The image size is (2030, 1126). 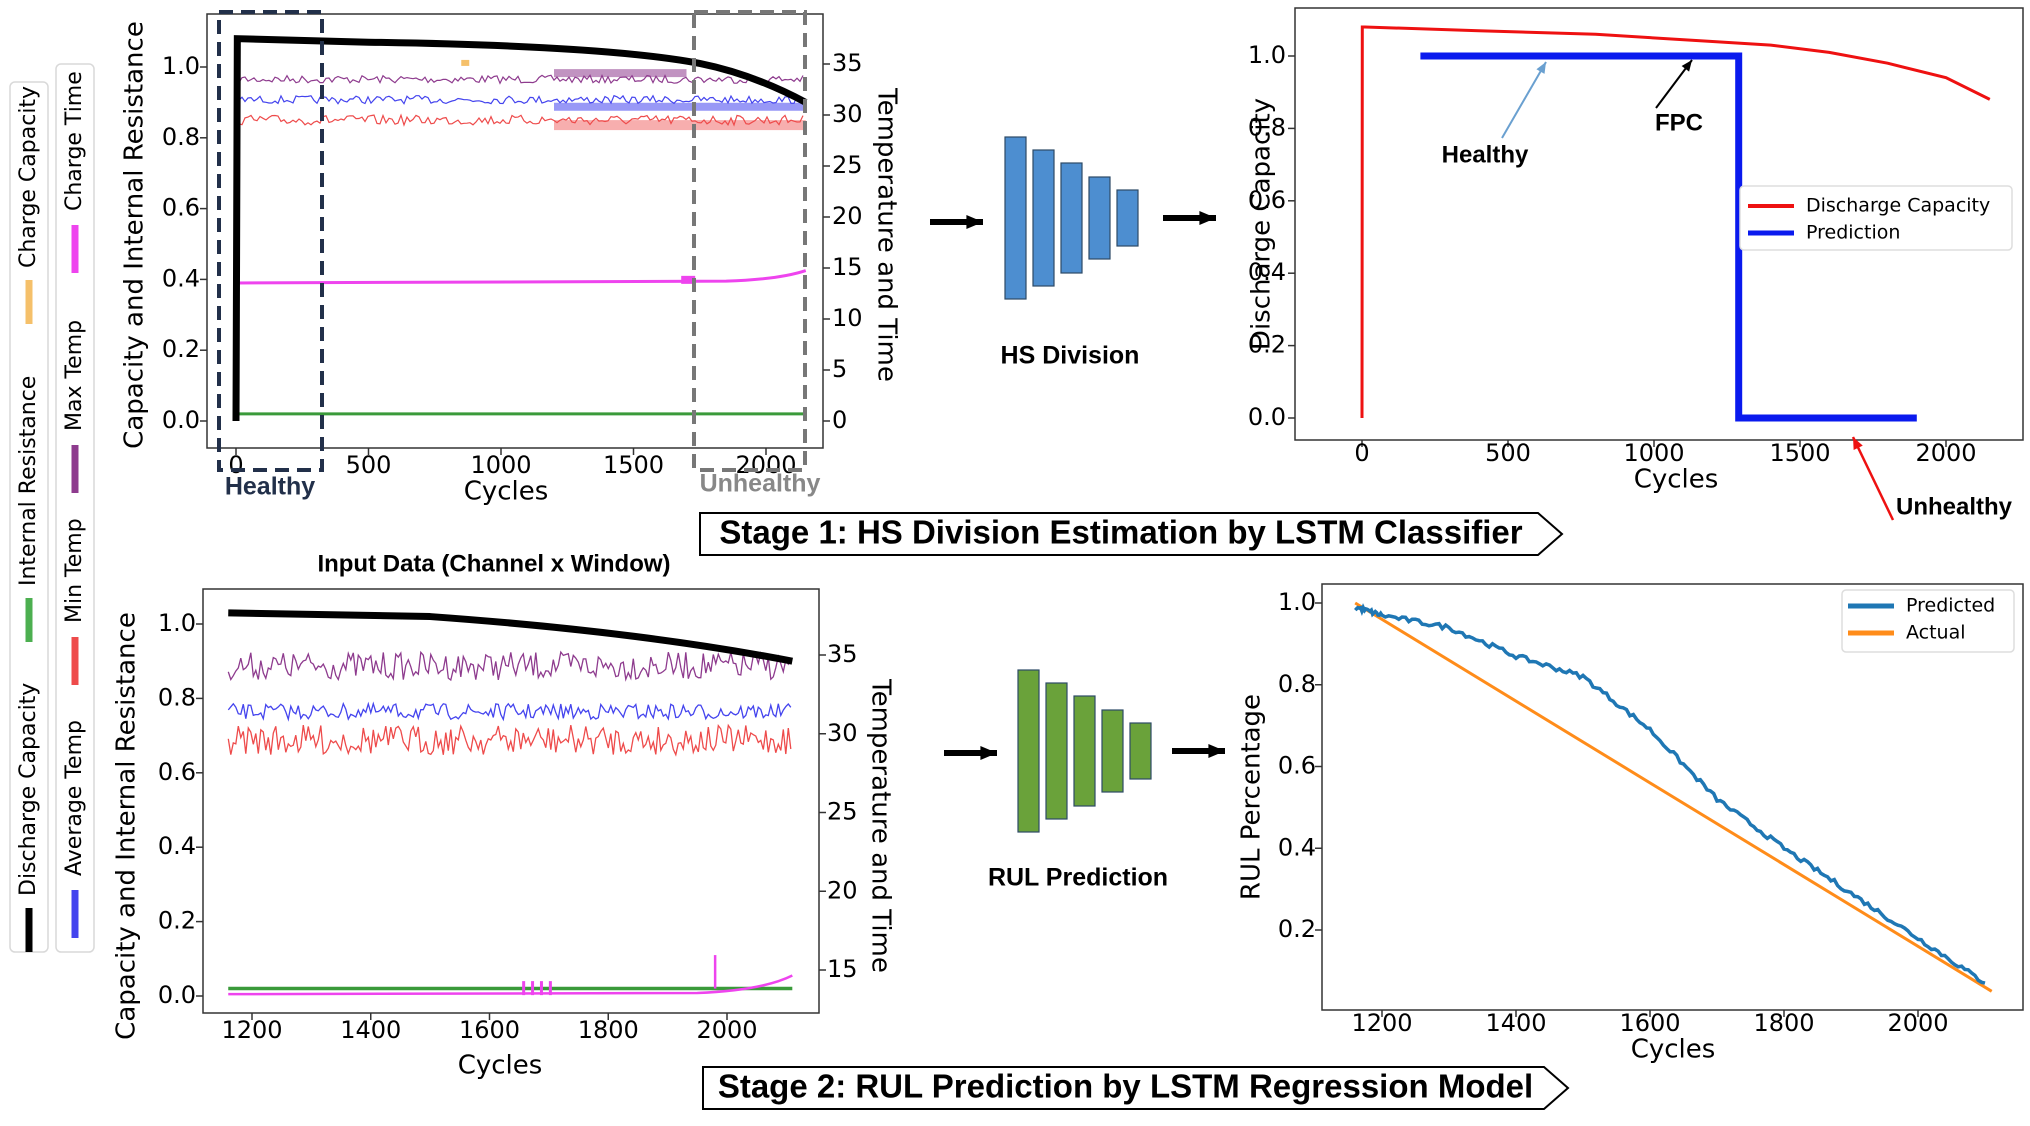 I want to click on healthy-annotation: Healthy, so click(x=1485, y=154).